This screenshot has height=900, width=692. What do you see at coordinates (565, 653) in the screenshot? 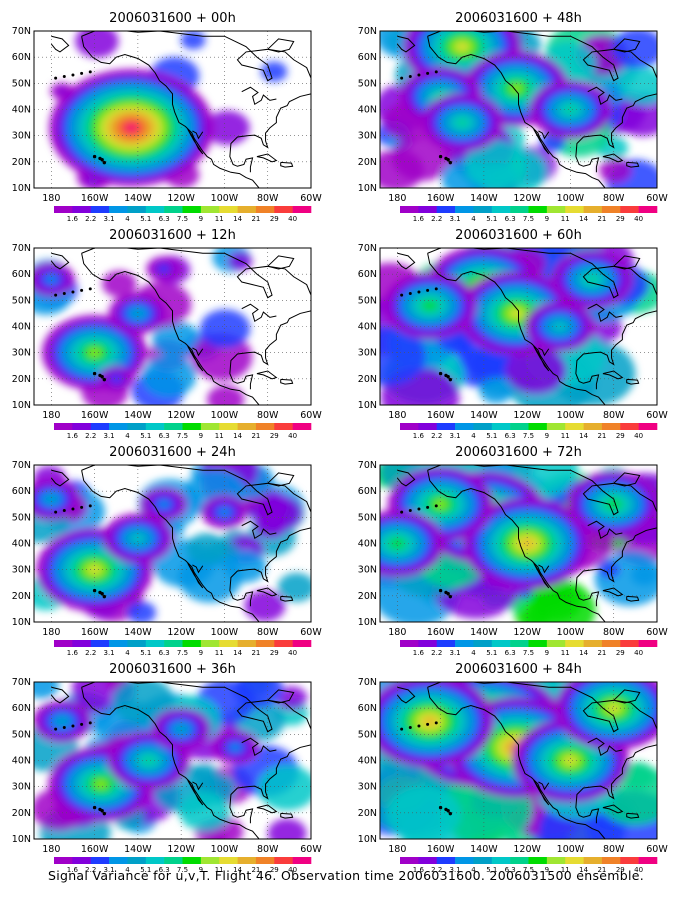
I see `colorbar-label: 11` at bounding box center [565, 653].